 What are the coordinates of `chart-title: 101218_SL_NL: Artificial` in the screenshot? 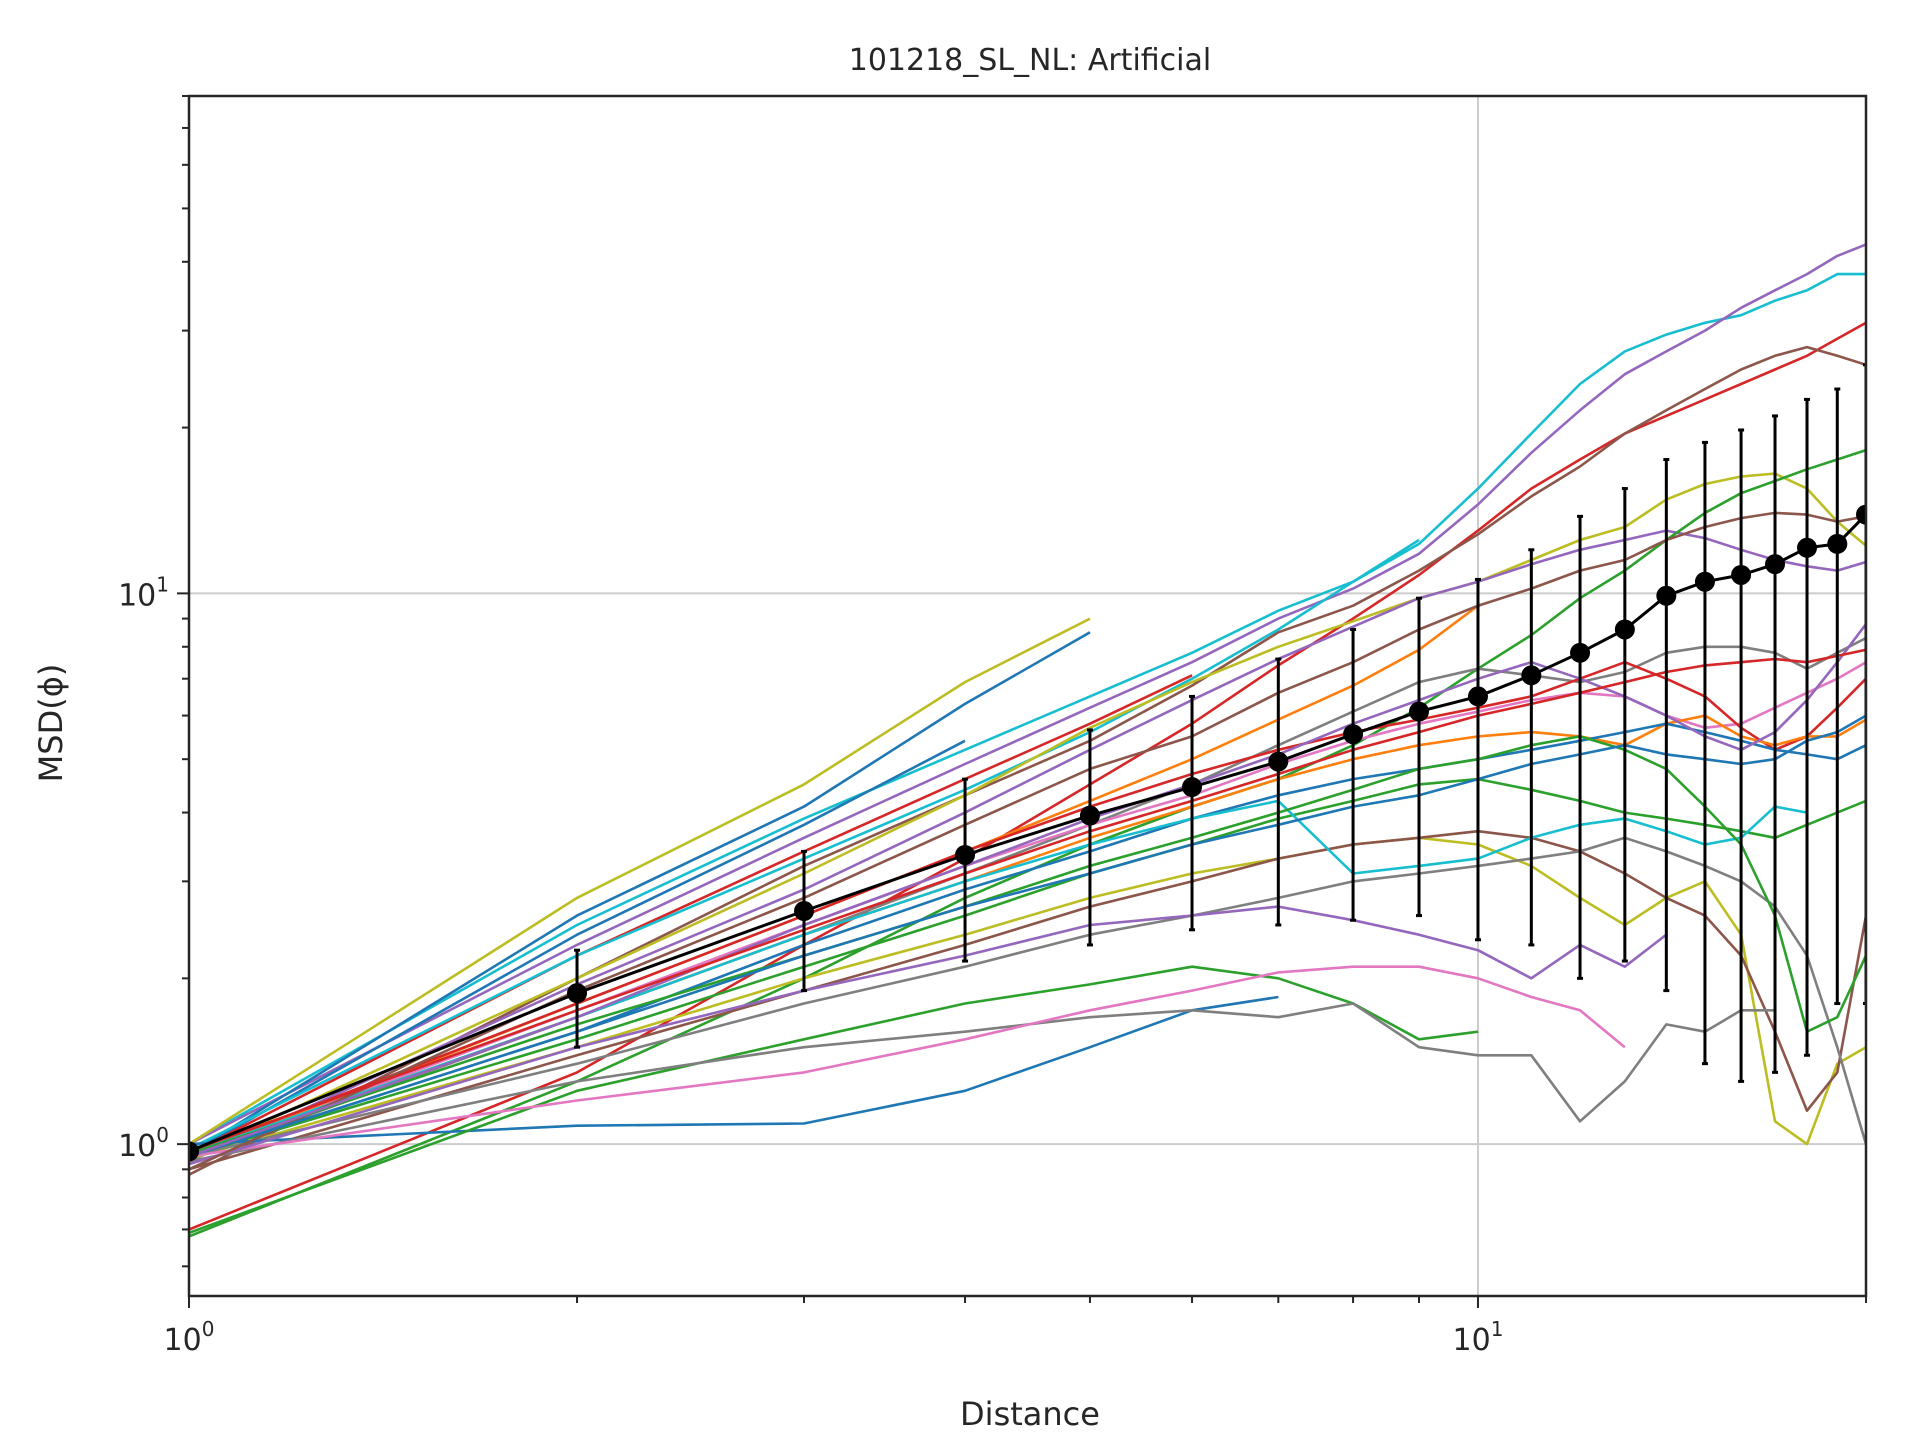 It's located at (1030, 60).